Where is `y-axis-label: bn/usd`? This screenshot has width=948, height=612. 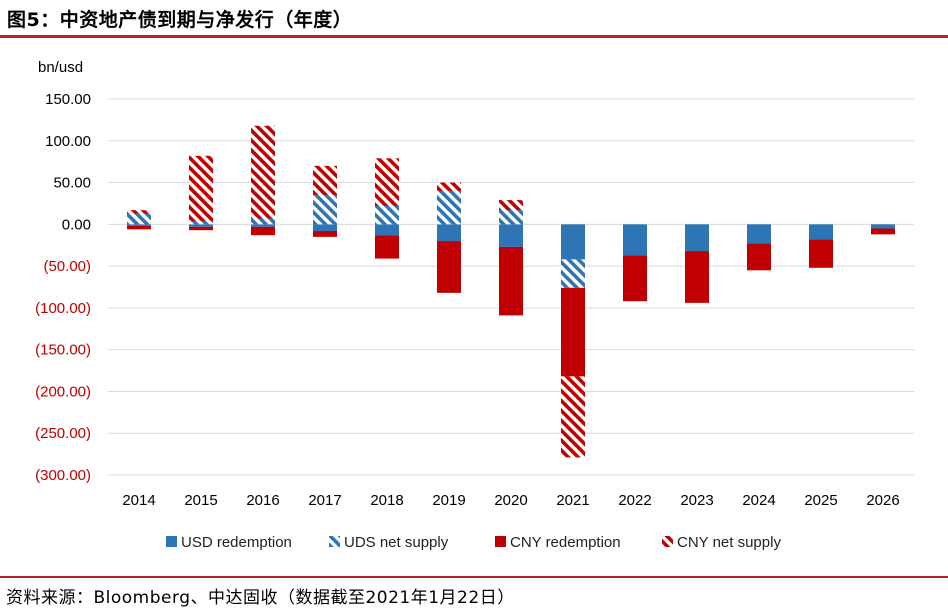
y-axis-label: bn/usd is located at coordinates (60, 67).